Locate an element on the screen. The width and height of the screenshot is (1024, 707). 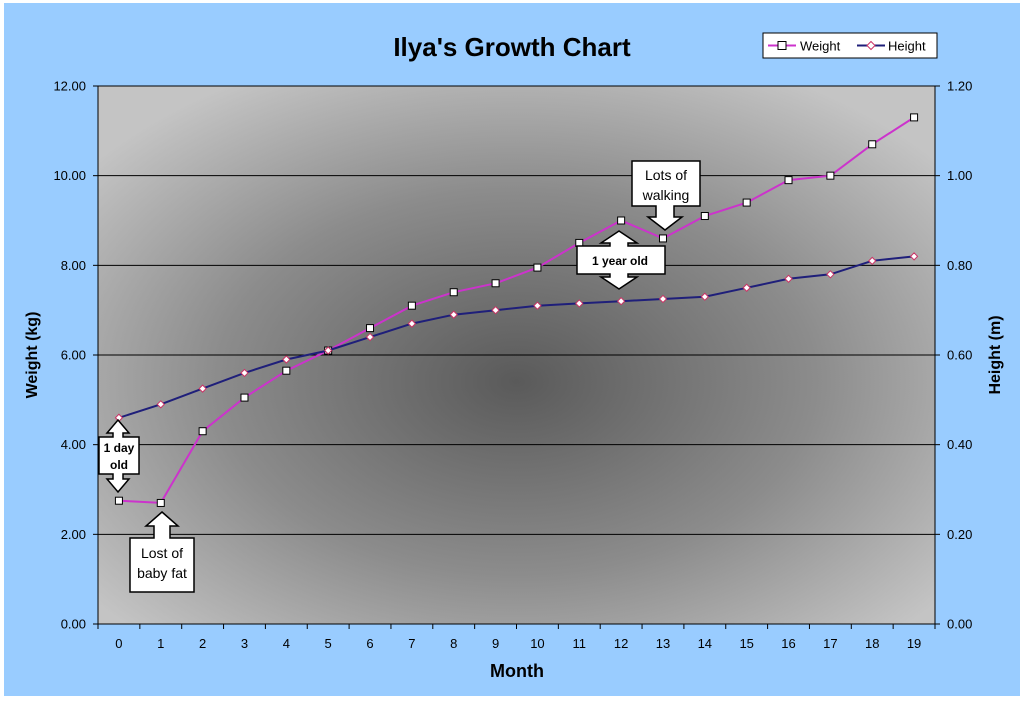
x-tick-label: 3 is located at coordinates (244, 643).